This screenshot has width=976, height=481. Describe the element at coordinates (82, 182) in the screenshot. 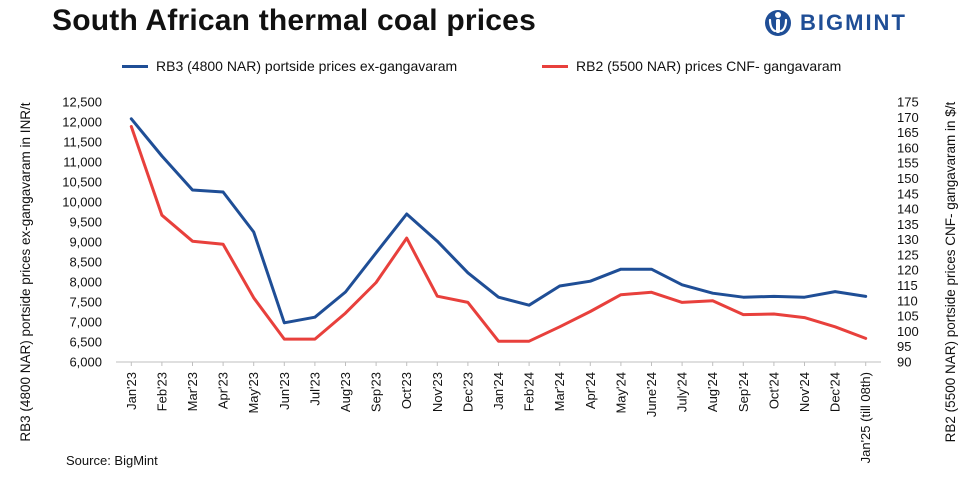

I see `y-left-tick-label: 10,500` at that location.